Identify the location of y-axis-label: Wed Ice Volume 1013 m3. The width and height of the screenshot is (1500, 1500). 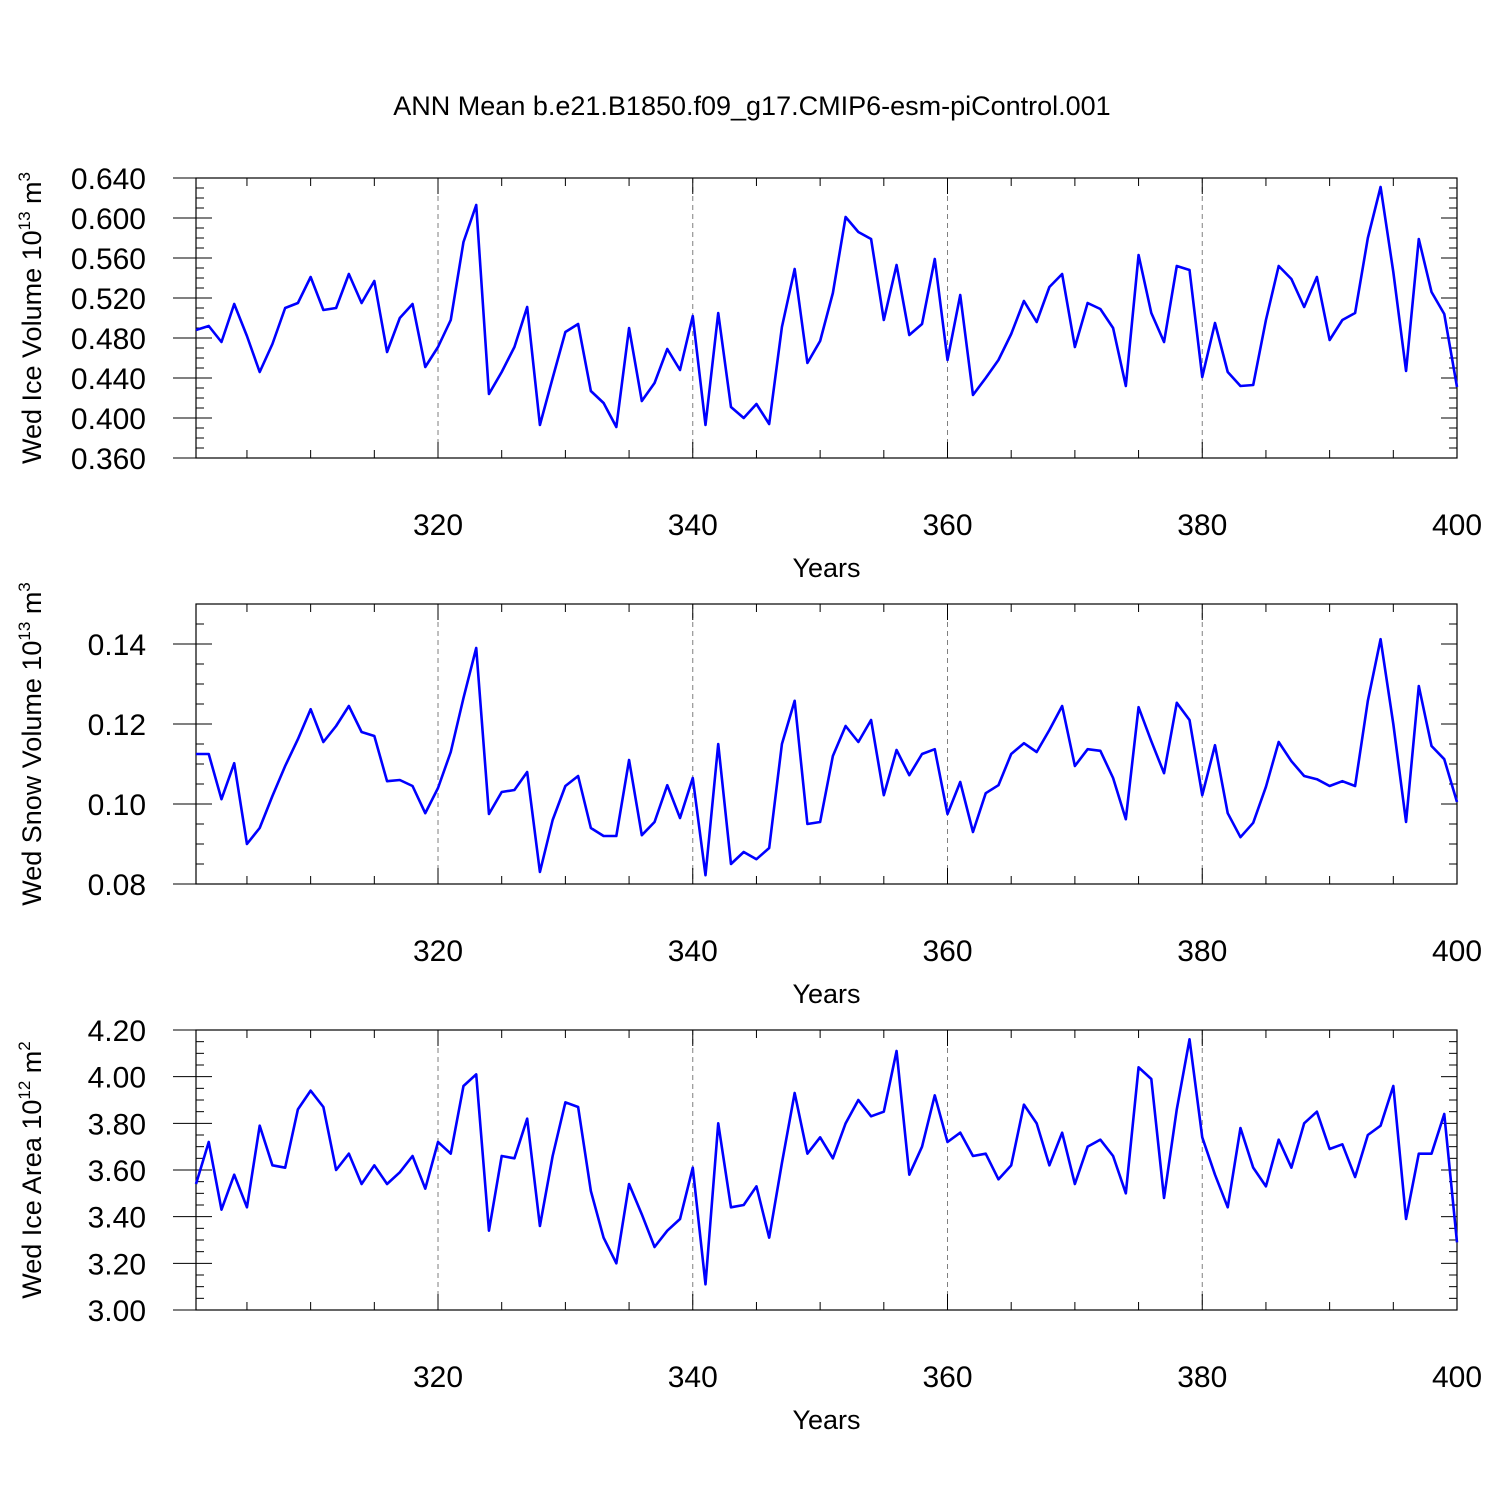
(31, 318).